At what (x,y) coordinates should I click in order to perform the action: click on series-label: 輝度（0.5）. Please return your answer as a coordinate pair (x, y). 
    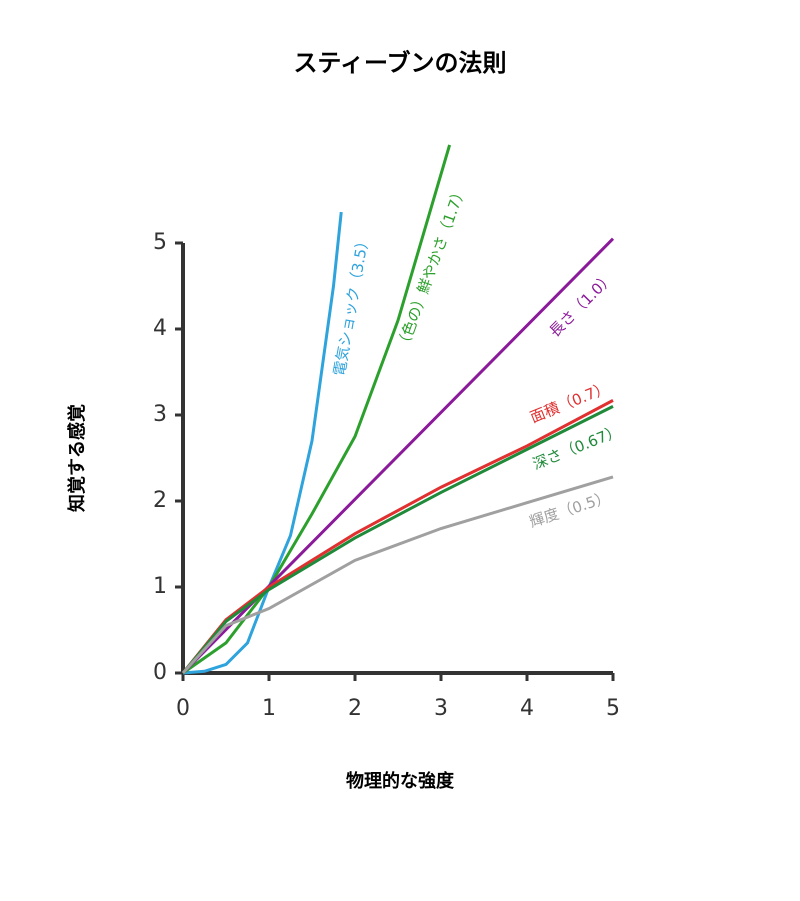
    Looking at the image, I should click on (569, 509).